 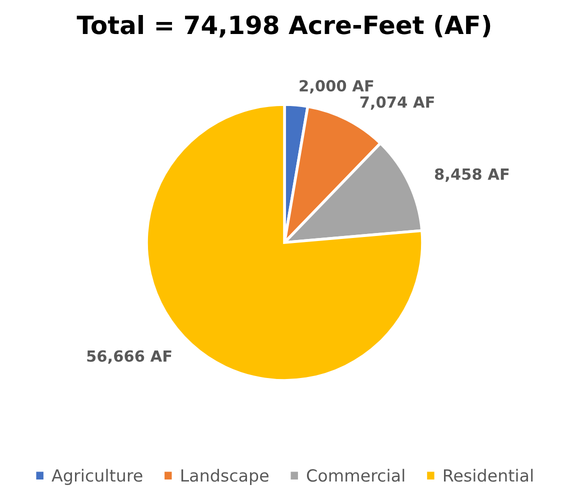 What do you see at coordinates (129, 357) in the screenshot?
I see `data-label: 56,666 AF` at bounding box center [129, 357].